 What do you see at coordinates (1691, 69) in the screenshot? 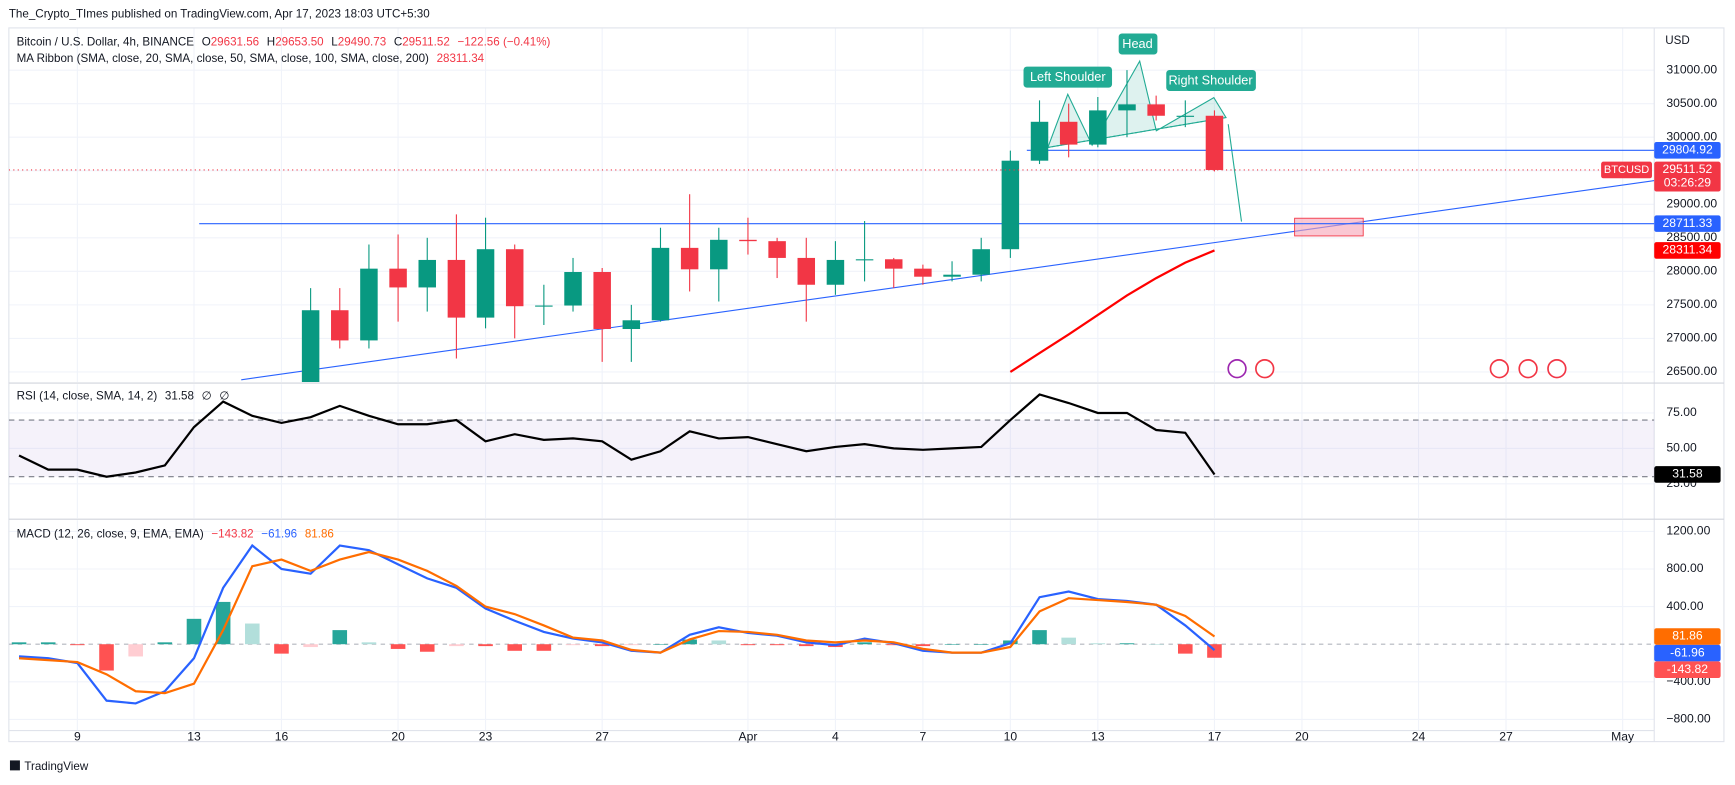
I see `y-tick-label: 31000.00` at bounding box center [1691, 69].